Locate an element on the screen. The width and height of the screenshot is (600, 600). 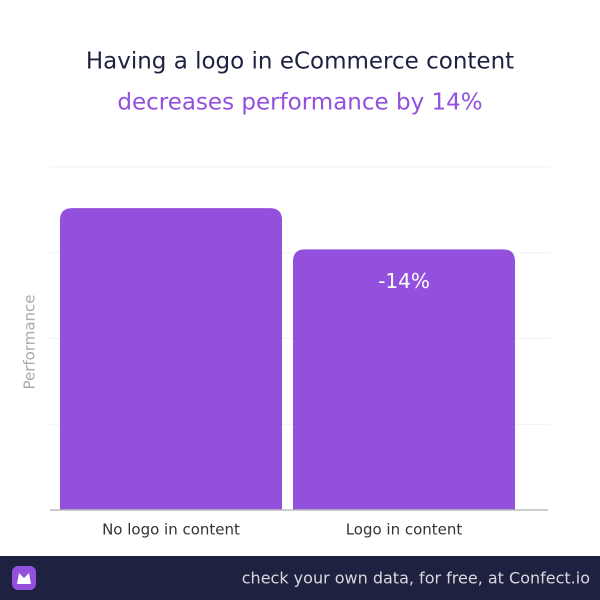
x-tick-label: No logo in content is located at coordinates (171, 530).